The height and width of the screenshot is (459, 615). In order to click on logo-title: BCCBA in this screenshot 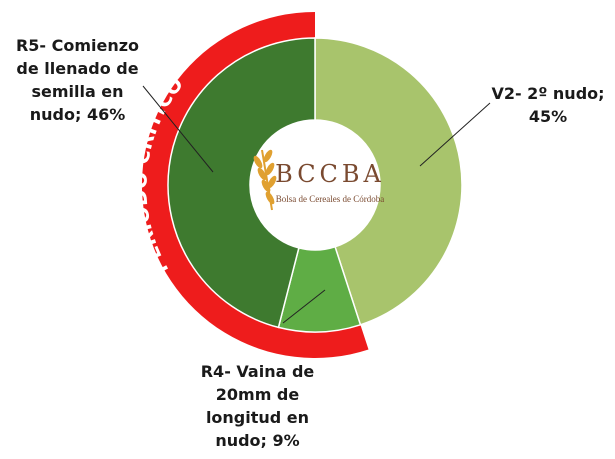, I will do `click(330, 174)`.